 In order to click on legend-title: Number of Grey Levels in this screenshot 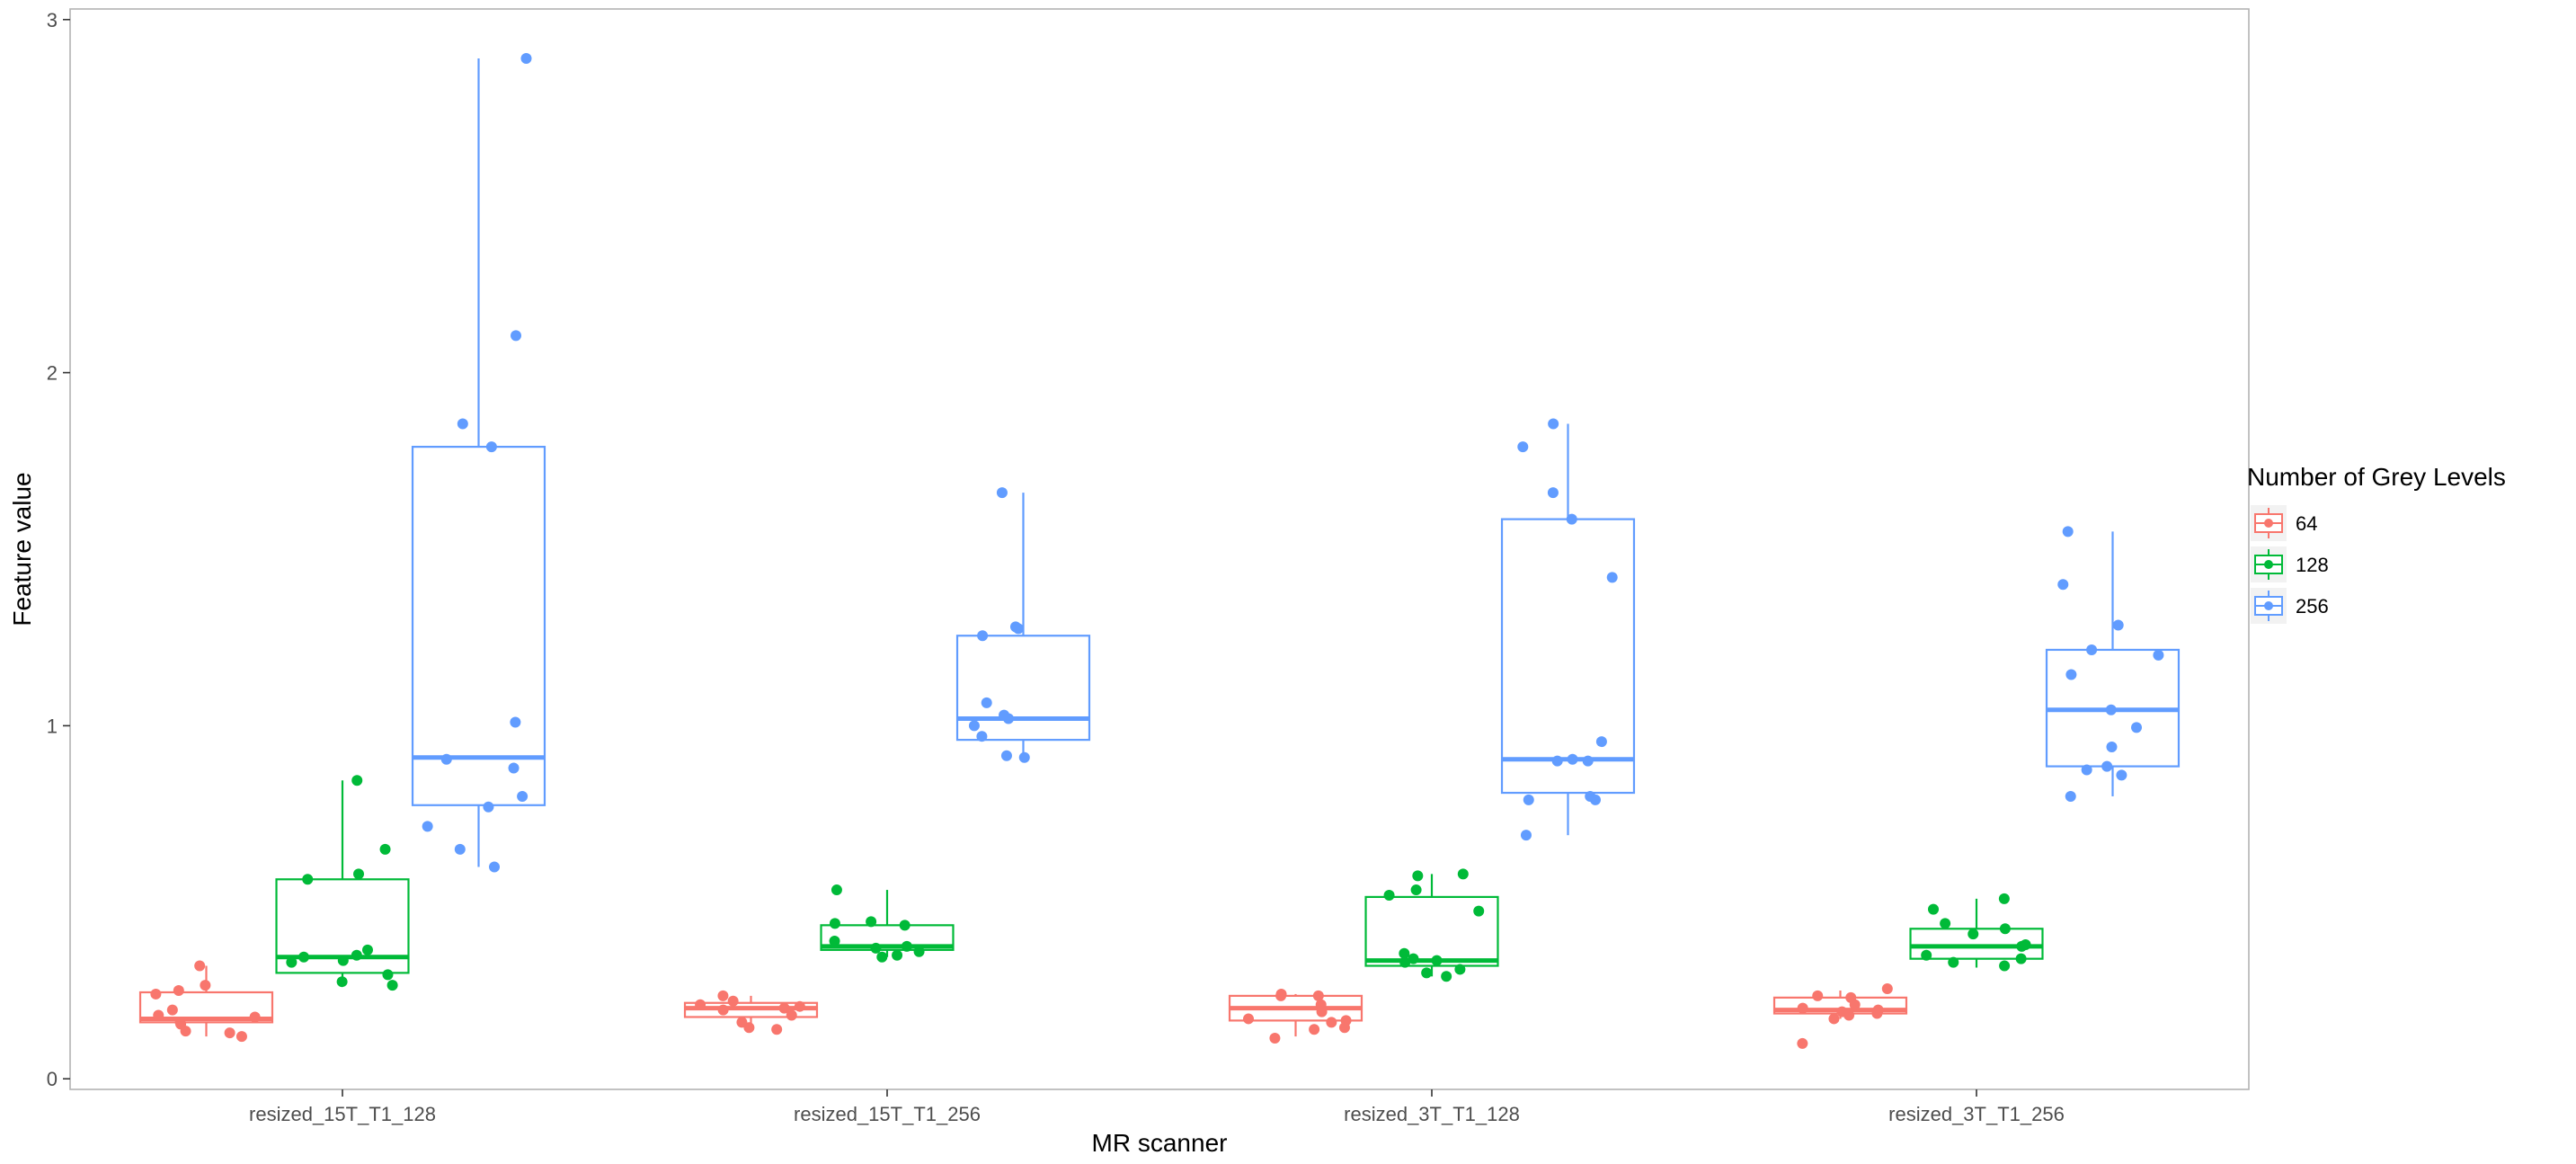, I will do `click(2376, 477)`.